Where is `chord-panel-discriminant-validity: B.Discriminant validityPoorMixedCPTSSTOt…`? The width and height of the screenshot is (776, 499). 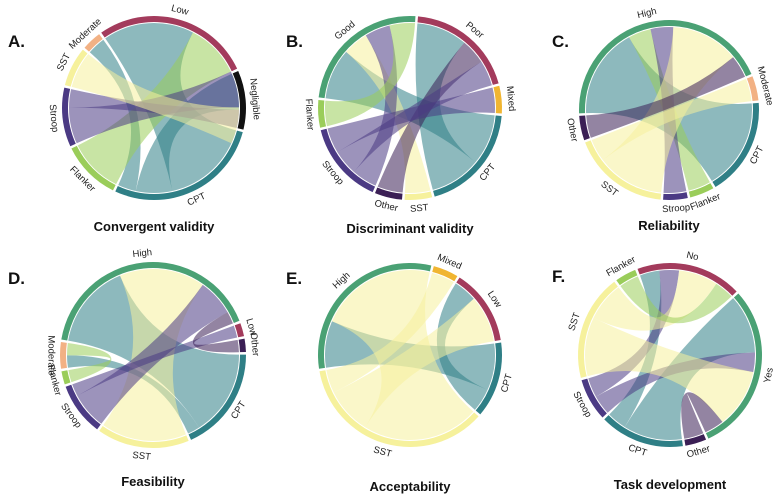 chord-panel-discriminant-validity: B.Discriminant validityPoorMixedCPTSSTOt… is located at coordinates (401, 126).